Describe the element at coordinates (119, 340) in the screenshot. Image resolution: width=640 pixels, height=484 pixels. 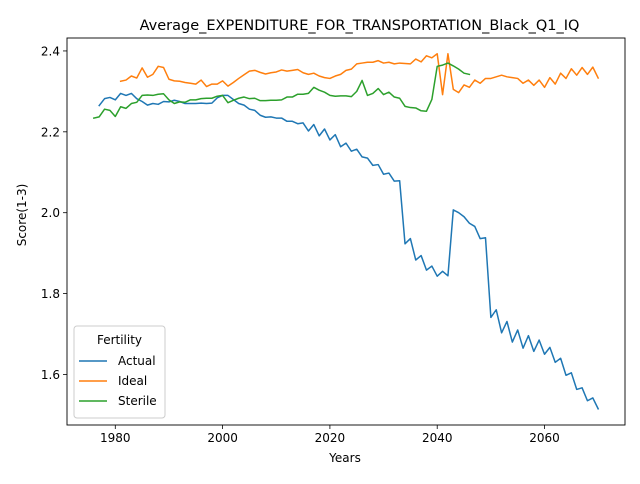
I see `legend-title: Fertility` at that location.